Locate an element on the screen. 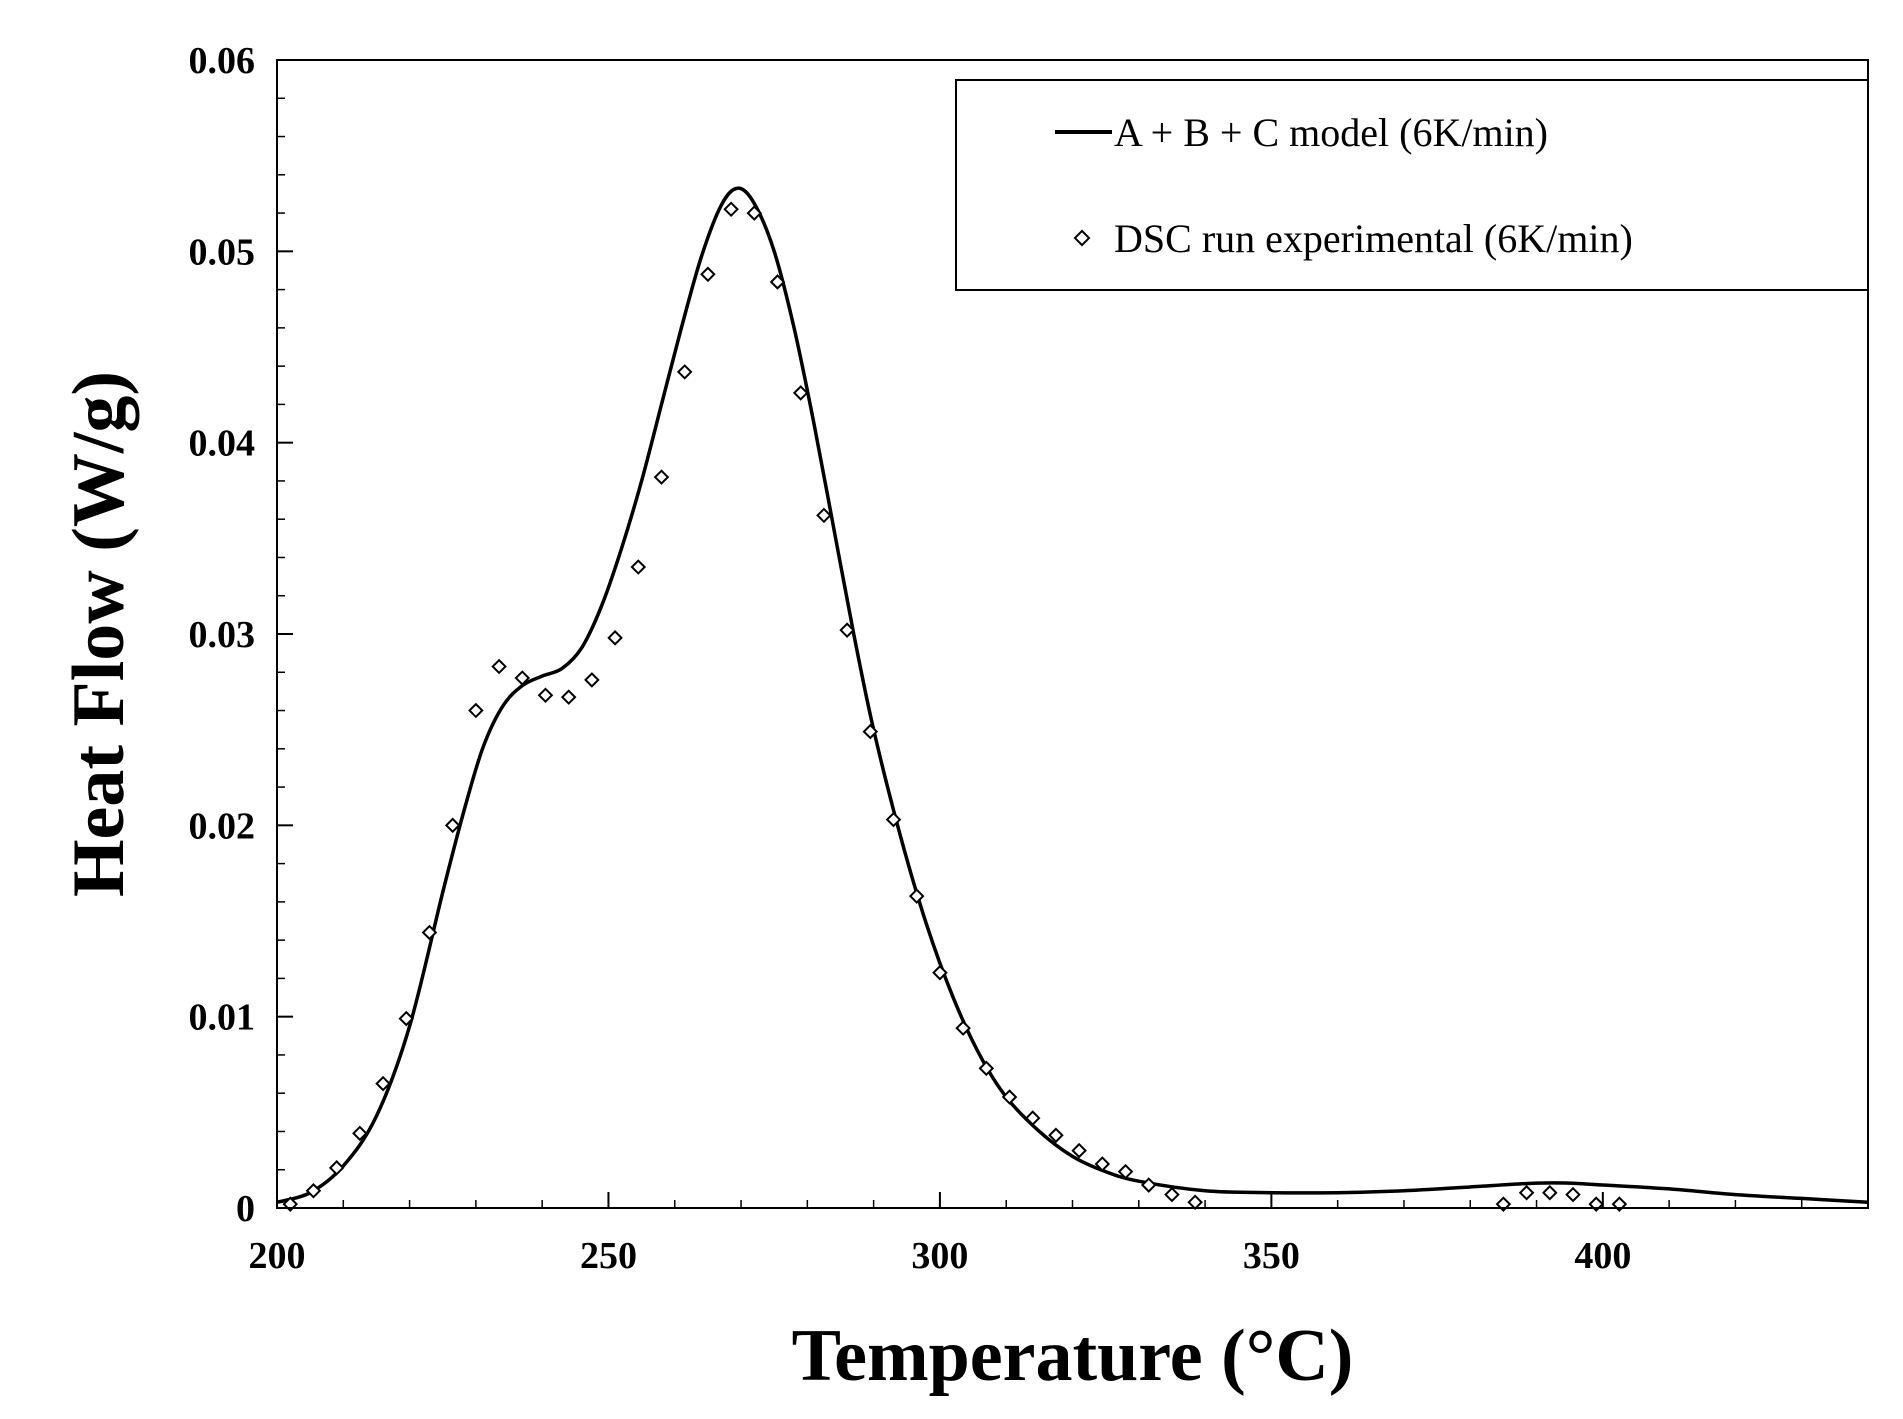  legend-model-label: A + B + C model (6K/min) is located at coordinates (1331, 132).